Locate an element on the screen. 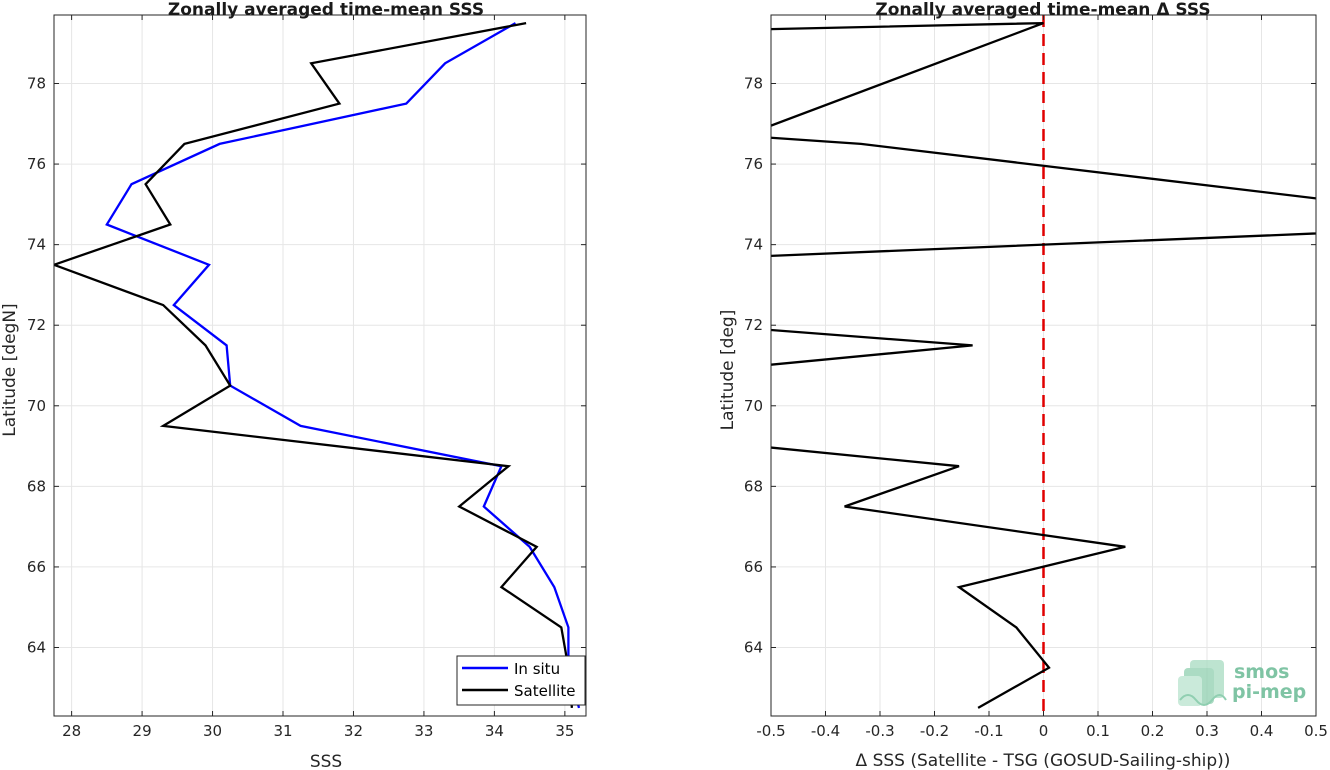  right-chart-title: Zonally averaged time-mean Δ SSS is located at coordinates (1042, 10).